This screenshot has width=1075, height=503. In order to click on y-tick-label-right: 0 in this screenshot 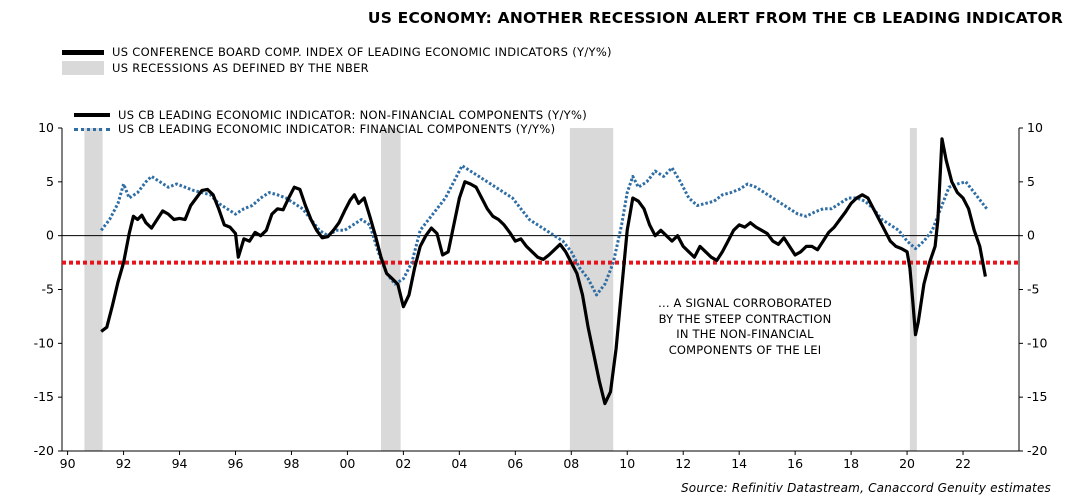, I will do `click(1031, 235)`.